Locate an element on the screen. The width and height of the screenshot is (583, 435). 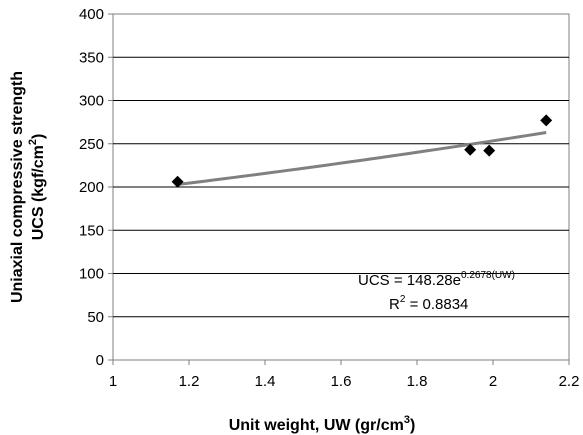
exponential-trendline is located at coordinates (362, 159).